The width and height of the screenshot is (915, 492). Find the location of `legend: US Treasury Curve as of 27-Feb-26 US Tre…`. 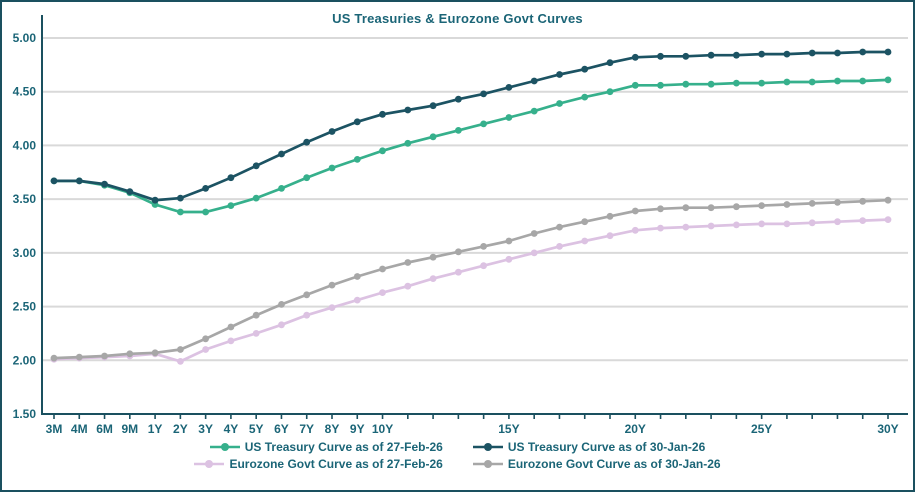

legend: US Treasury Curve as of 27-Feb-26 US Tre… is located at coordinates (457, 455).